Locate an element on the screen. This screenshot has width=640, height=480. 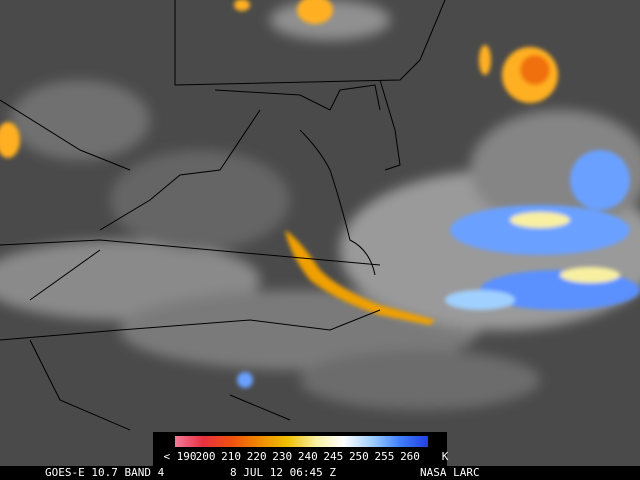
colorbar-unit: K is located at coordinates (445, 456).